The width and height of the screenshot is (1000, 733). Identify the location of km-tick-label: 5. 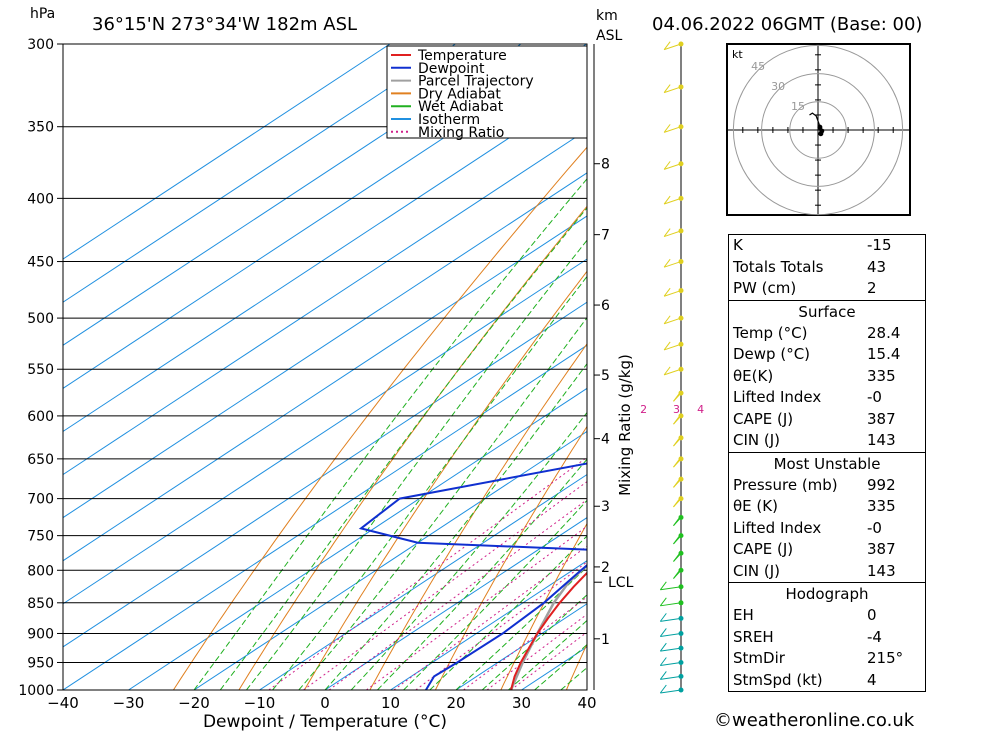
(605, 376).